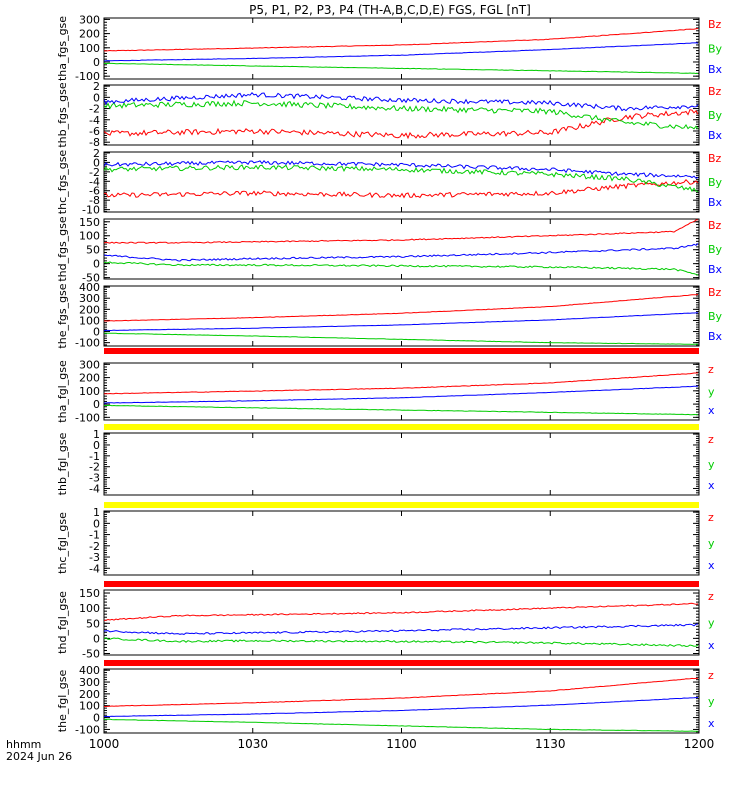 This screenshot has width=750, height=800. Describe the element at coordinates (715, 225) in the screenshot. I see `legend-Bz: Bz` at that location.